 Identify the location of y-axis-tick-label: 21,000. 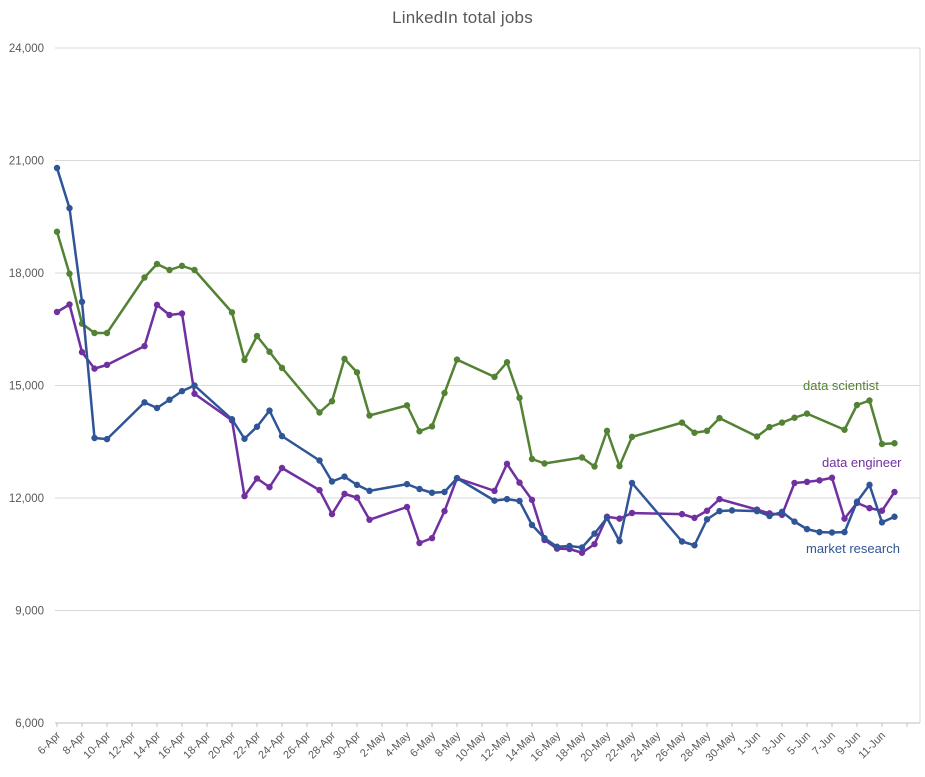
(26, 162).